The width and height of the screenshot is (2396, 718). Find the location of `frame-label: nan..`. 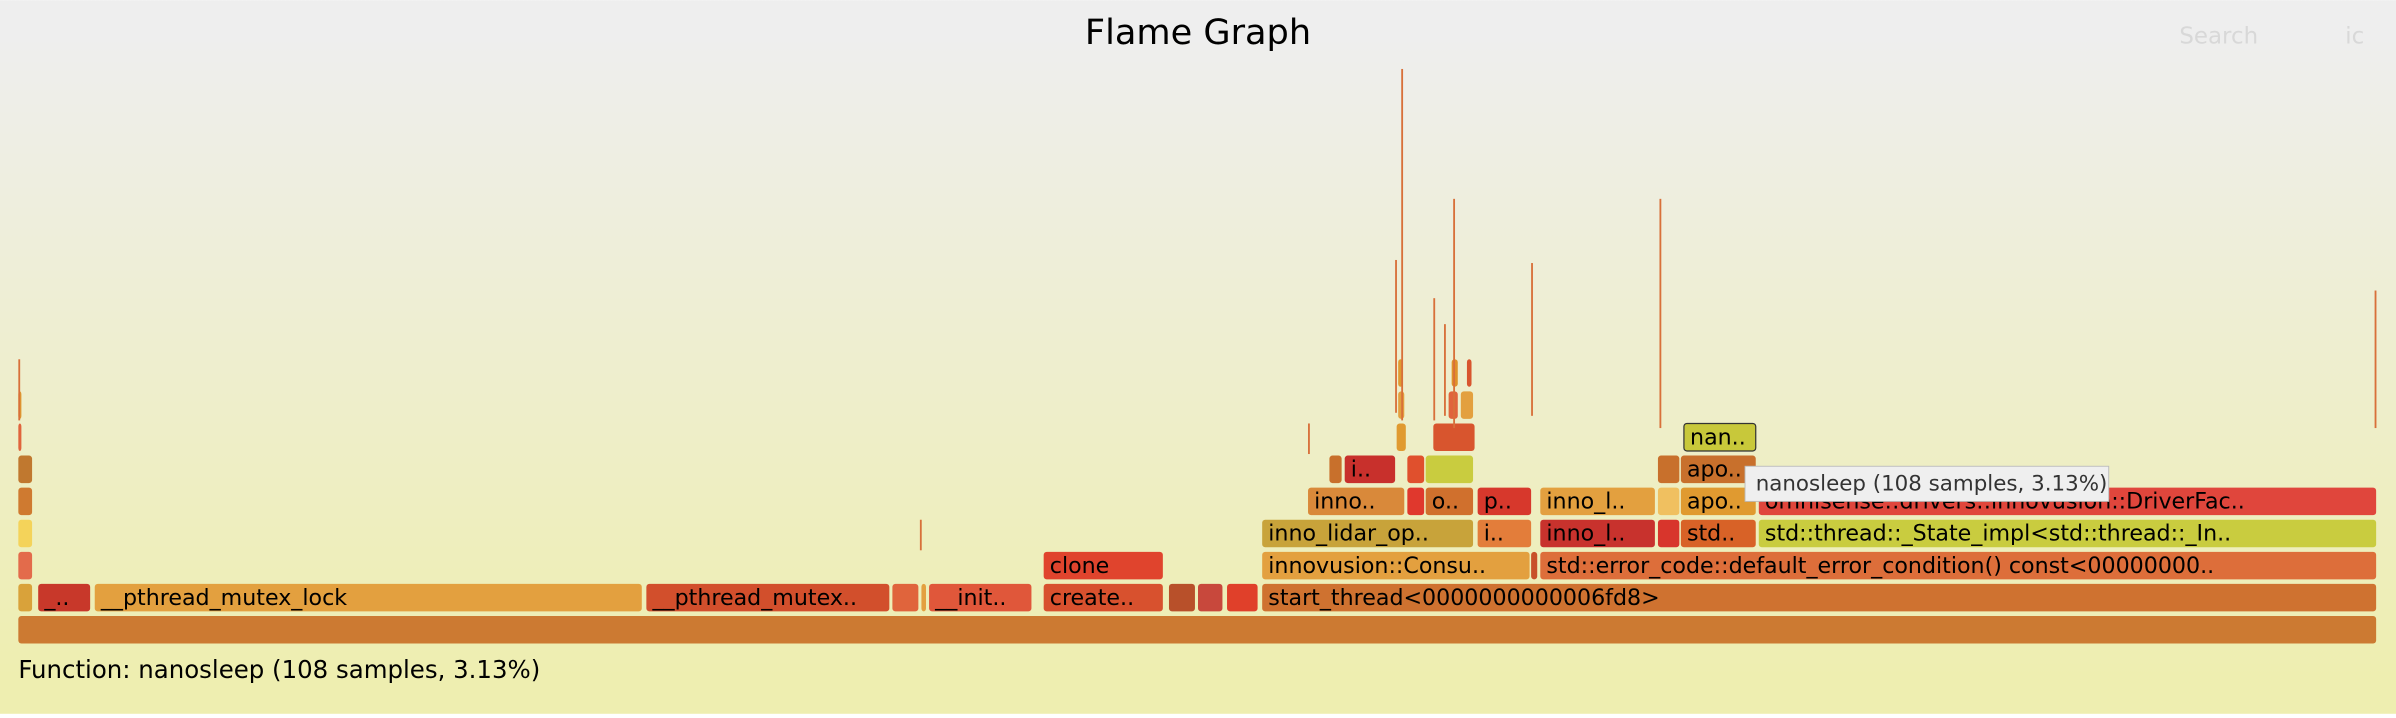

frame-label: nan.. is located at coordinates (1718, 437).